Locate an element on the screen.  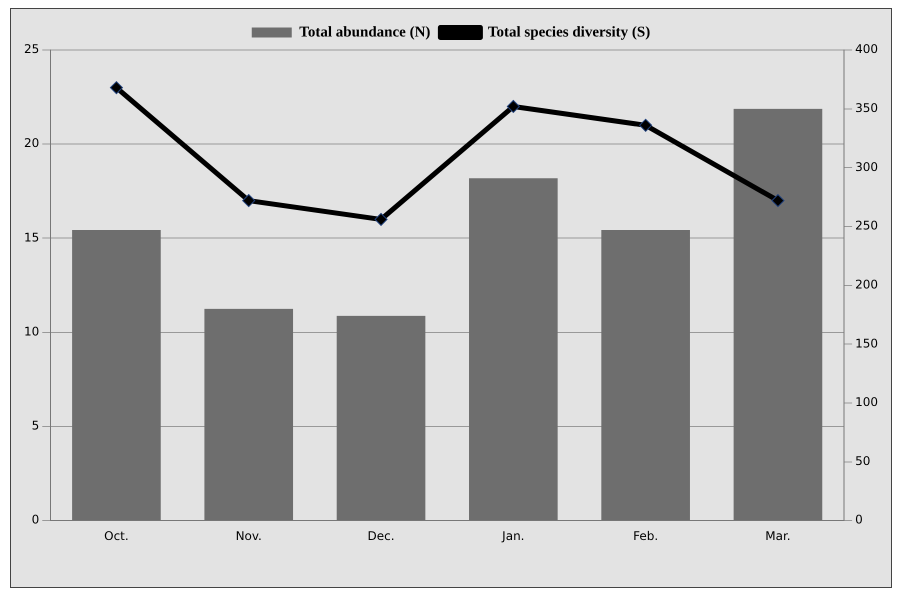
x-tick-label: Dec. is located at coordinates (381, 535).